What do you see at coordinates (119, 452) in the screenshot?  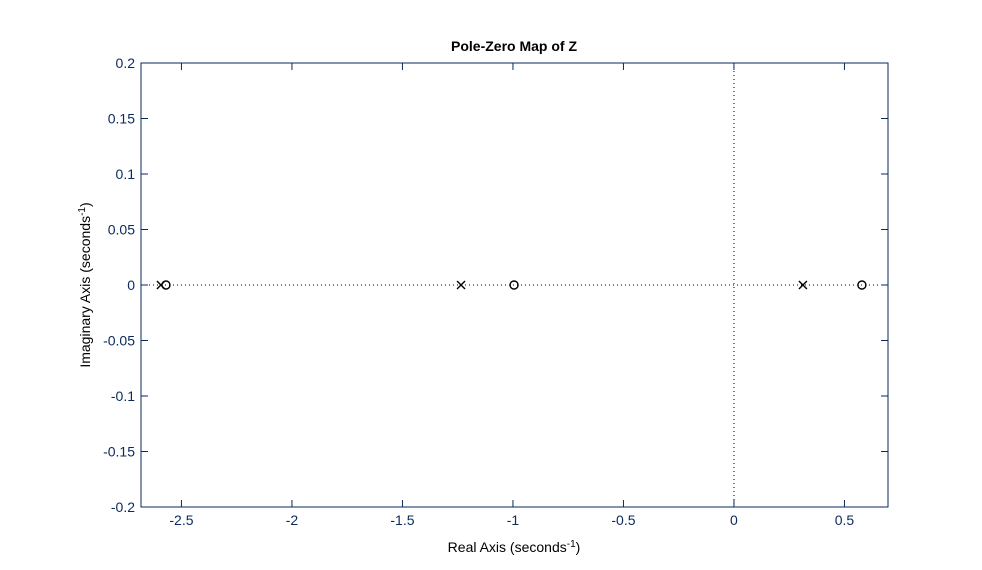 I see `y-tick-label: -0.15` at bounding box center [119, 452].